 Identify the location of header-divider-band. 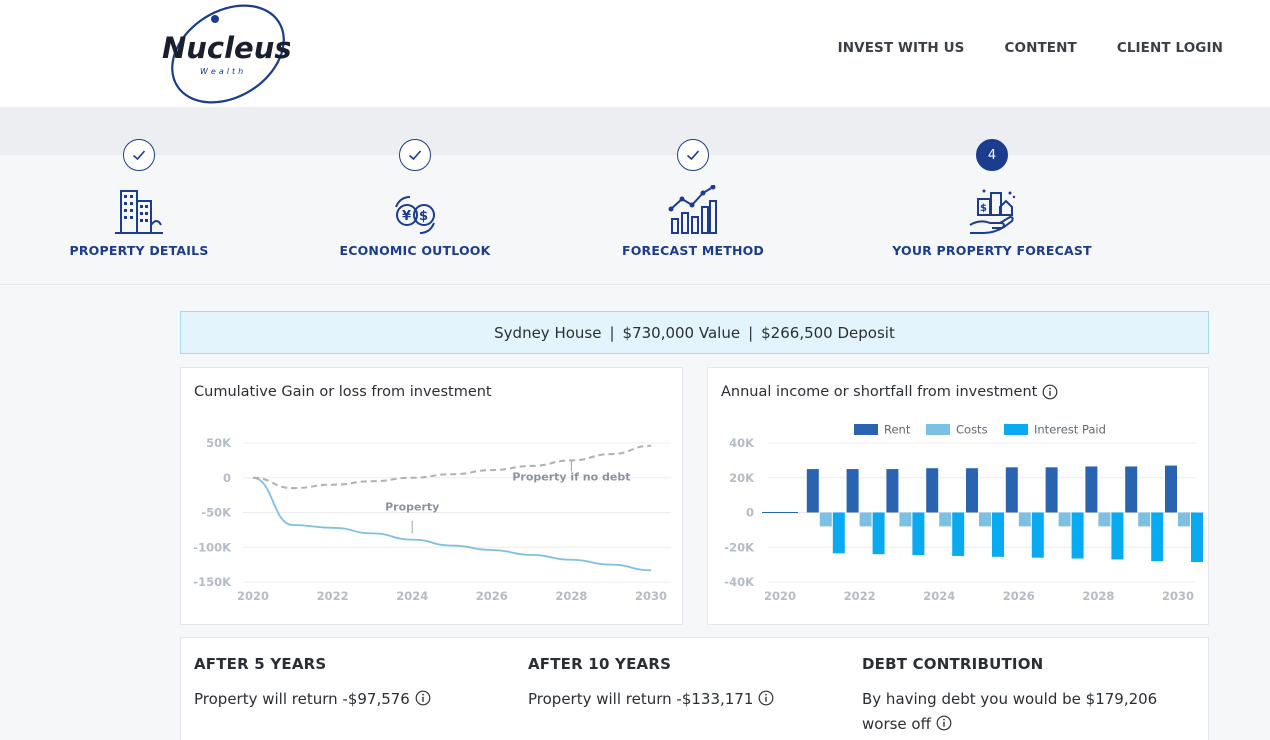
(635, 131).